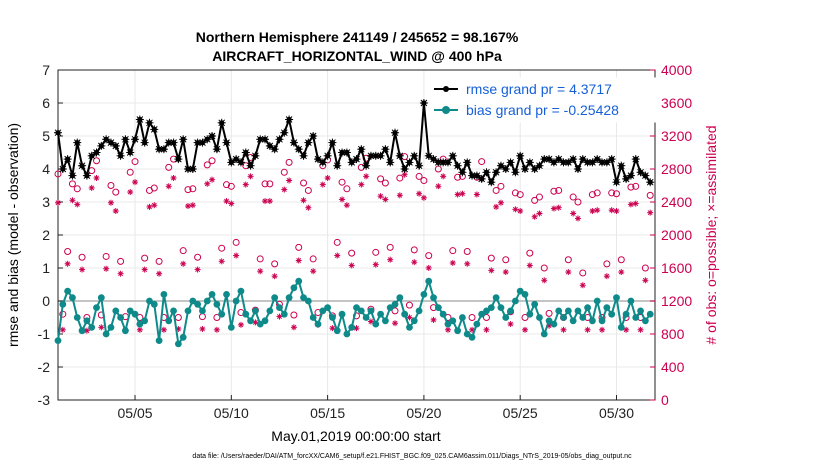 The height and width of the screenshot is (470, 830). Describe the element at coordinates (676, 103) in the screenshot. I see `y2-tick-label: 3600` at that location.